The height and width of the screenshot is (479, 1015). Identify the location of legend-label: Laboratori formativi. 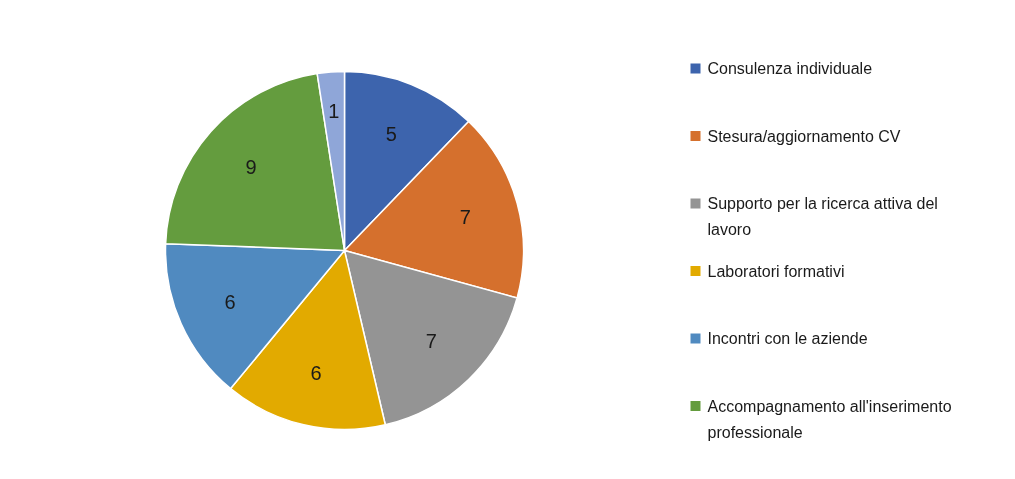
(776, 271).